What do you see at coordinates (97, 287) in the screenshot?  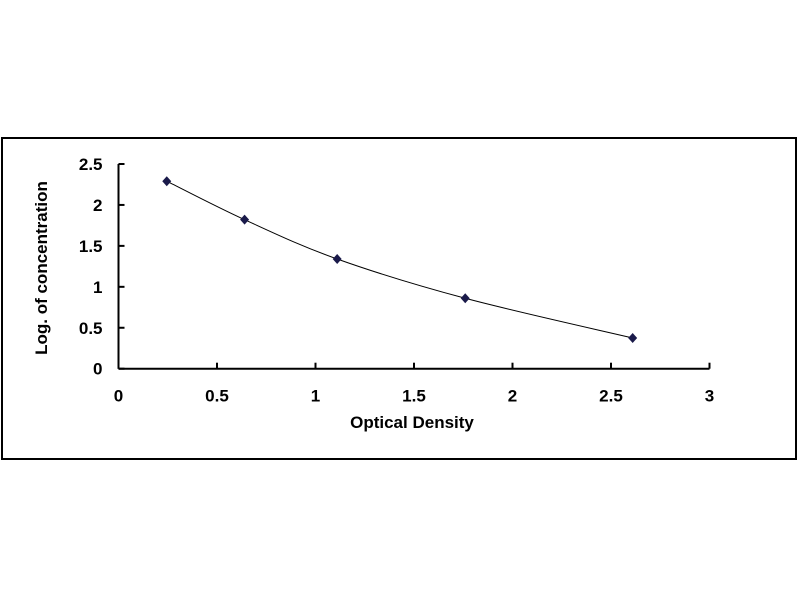 I see `y-tick-label: 1` at bounding box center [97, 287].